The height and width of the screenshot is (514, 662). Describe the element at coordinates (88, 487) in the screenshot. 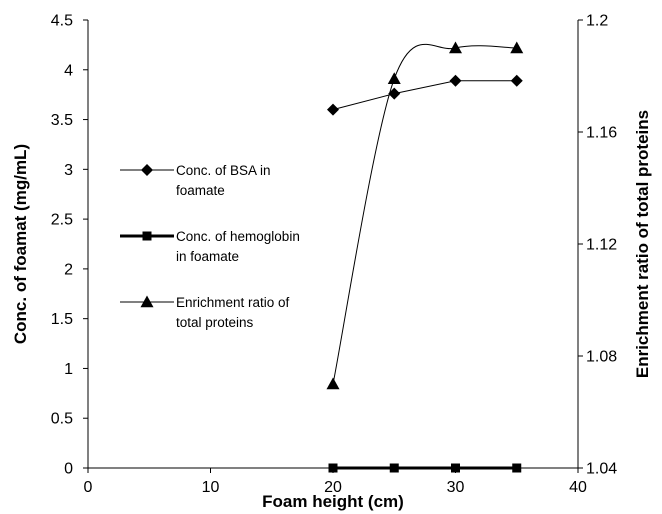

I see `x-tick-label: 0` at that location.